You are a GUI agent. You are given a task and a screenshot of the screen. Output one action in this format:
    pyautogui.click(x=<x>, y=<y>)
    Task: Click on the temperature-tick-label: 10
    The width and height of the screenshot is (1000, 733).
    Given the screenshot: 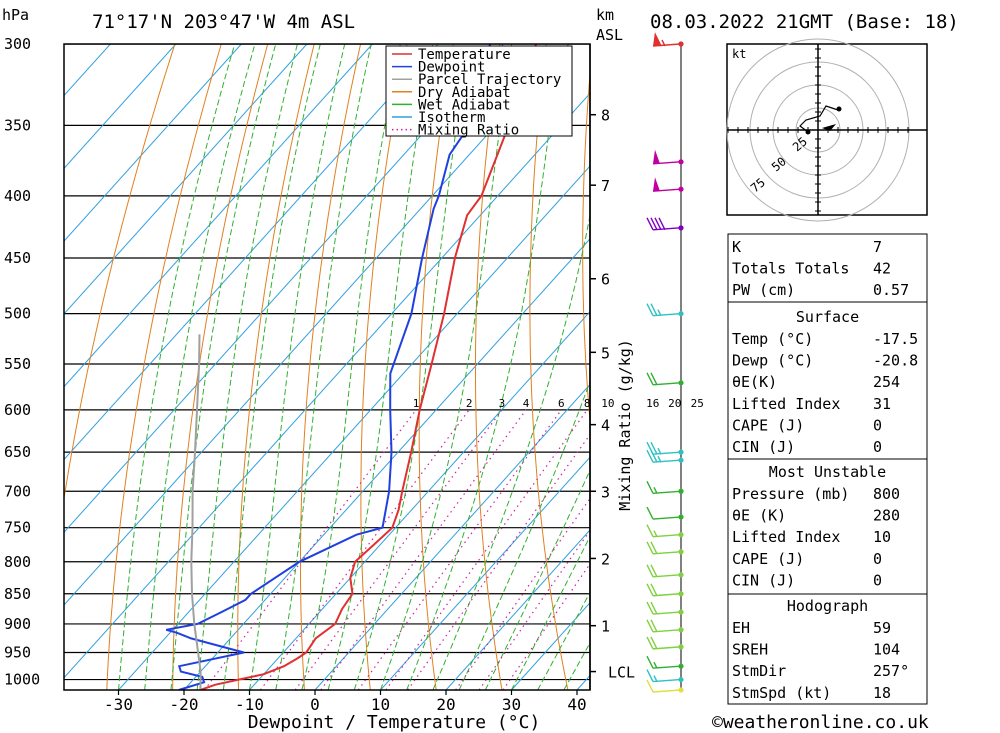 What is the action you would take?
    pyautogui.click(x=380, y=704)
    